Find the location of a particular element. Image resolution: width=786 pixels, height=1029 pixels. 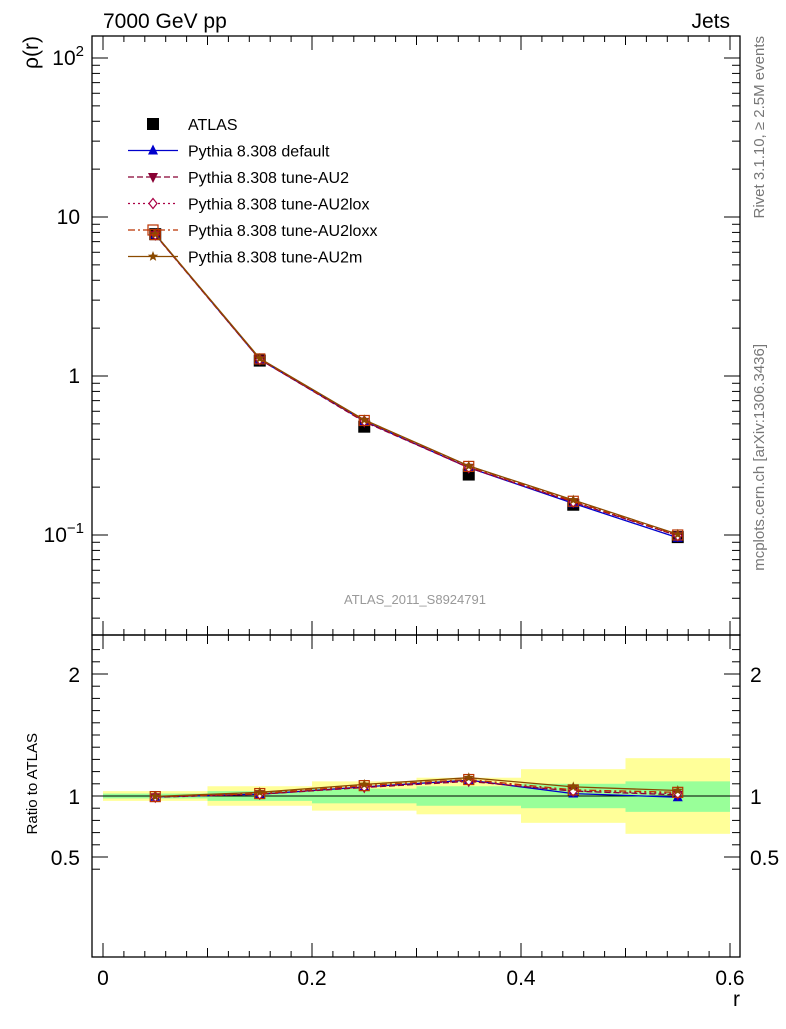

ratio-y-axis-label: Ratio to ATLAS is located at coordinates (32, 783).